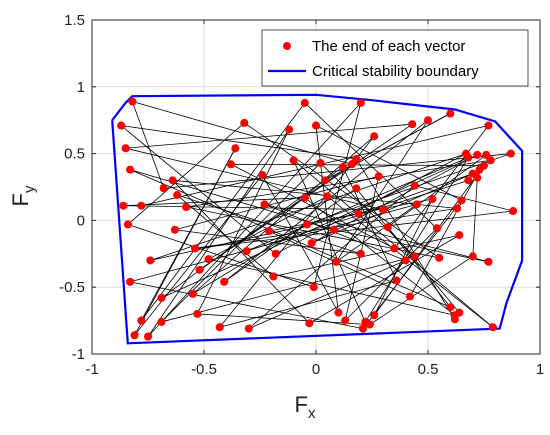 This screenshot has width=550, height=435. What do you see at coordinates (305, 407) in the screenshot?
I see `x-axis-title: Fx` at bounding box center [305, 407].